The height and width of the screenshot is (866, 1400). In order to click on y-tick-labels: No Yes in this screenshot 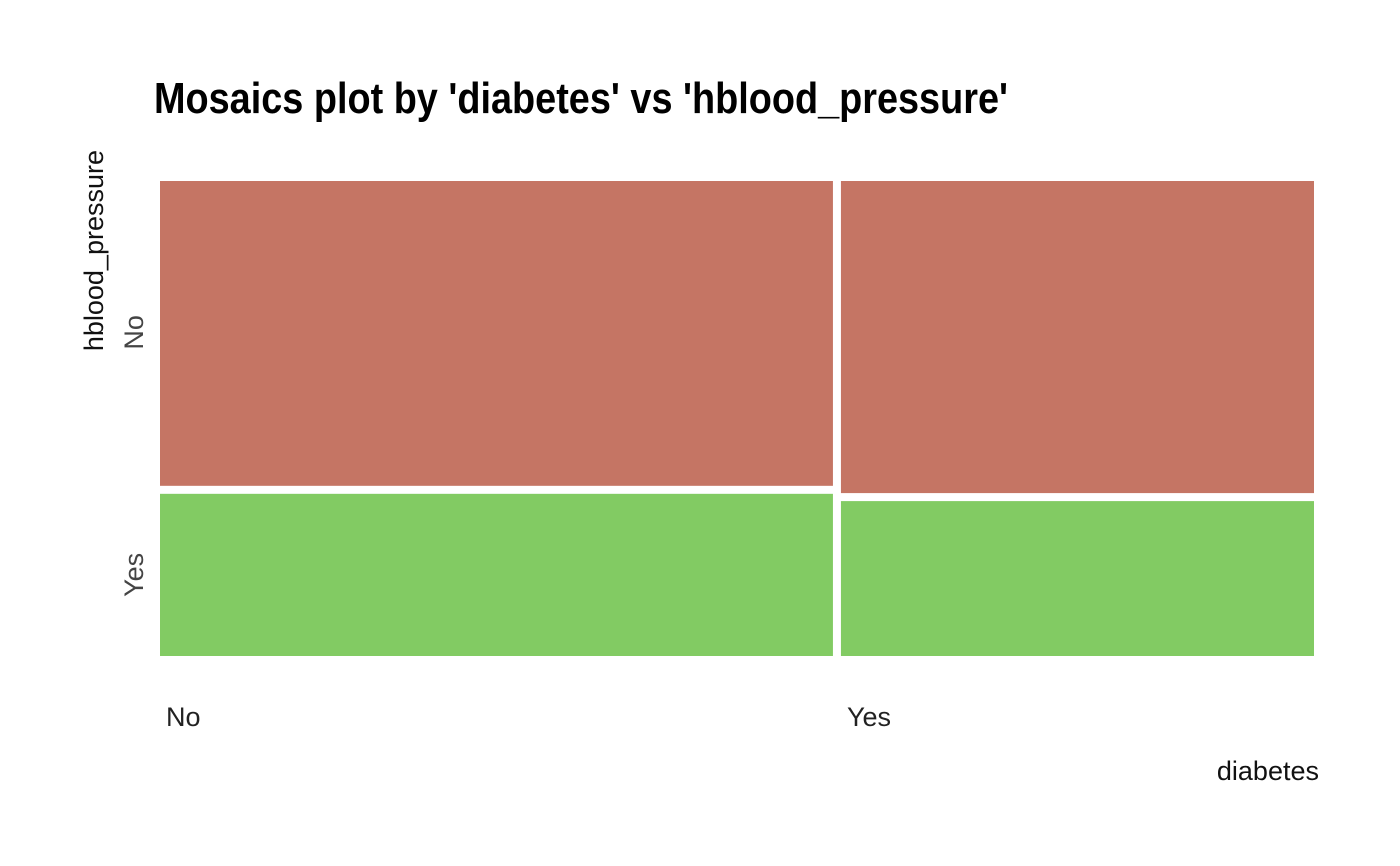, I will do `click(134, 456)`.